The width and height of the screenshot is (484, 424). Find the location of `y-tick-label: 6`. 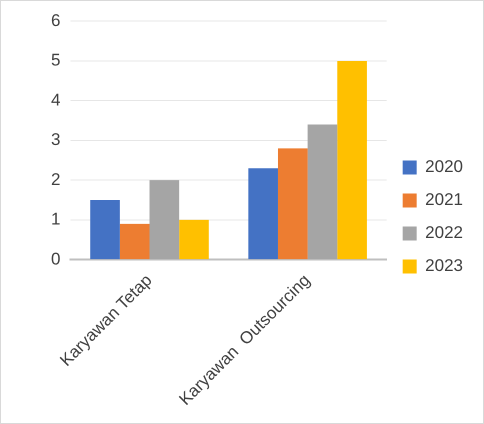

y-tick-label: 6 is located at coordinates (55, 20).